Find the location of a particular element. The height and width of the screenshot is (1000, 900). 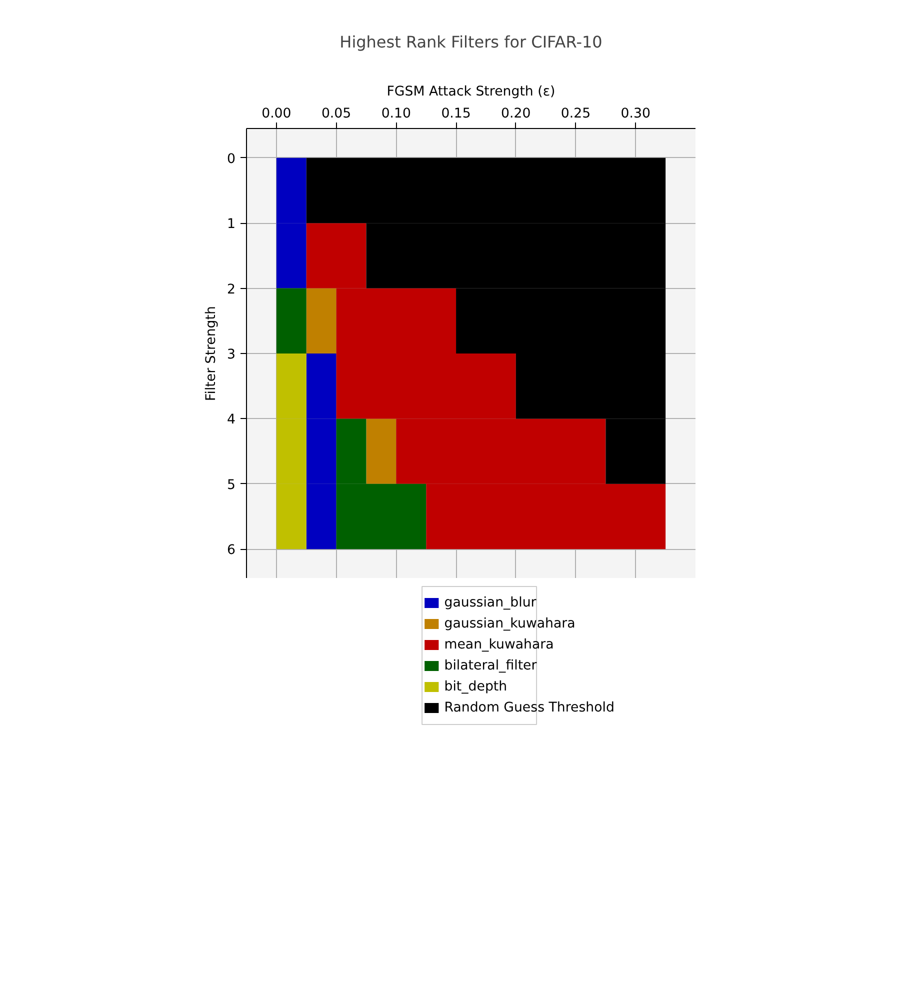

y-tick-label: 6 is located at coordinates (231, 550).